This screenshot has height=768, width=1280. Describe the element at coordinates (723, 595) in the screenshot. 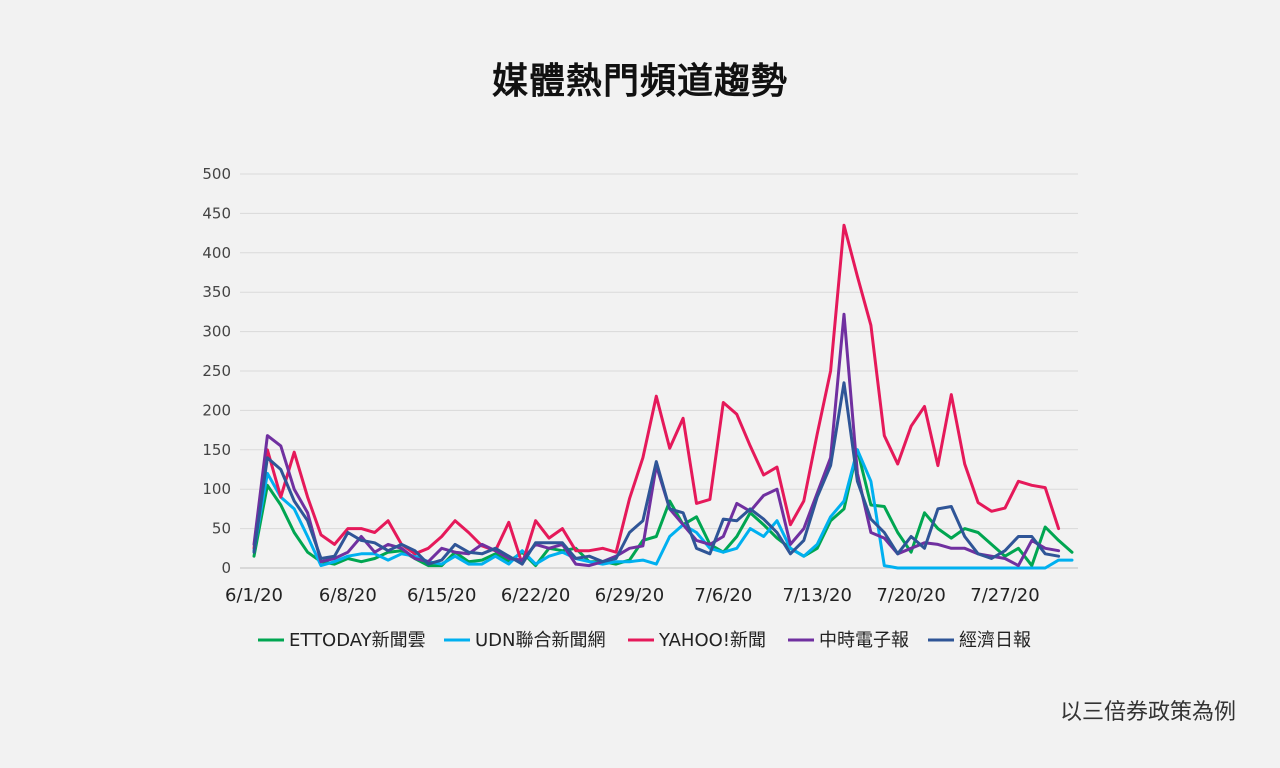

I see `x-tick-label: 7/6/20` at that location.